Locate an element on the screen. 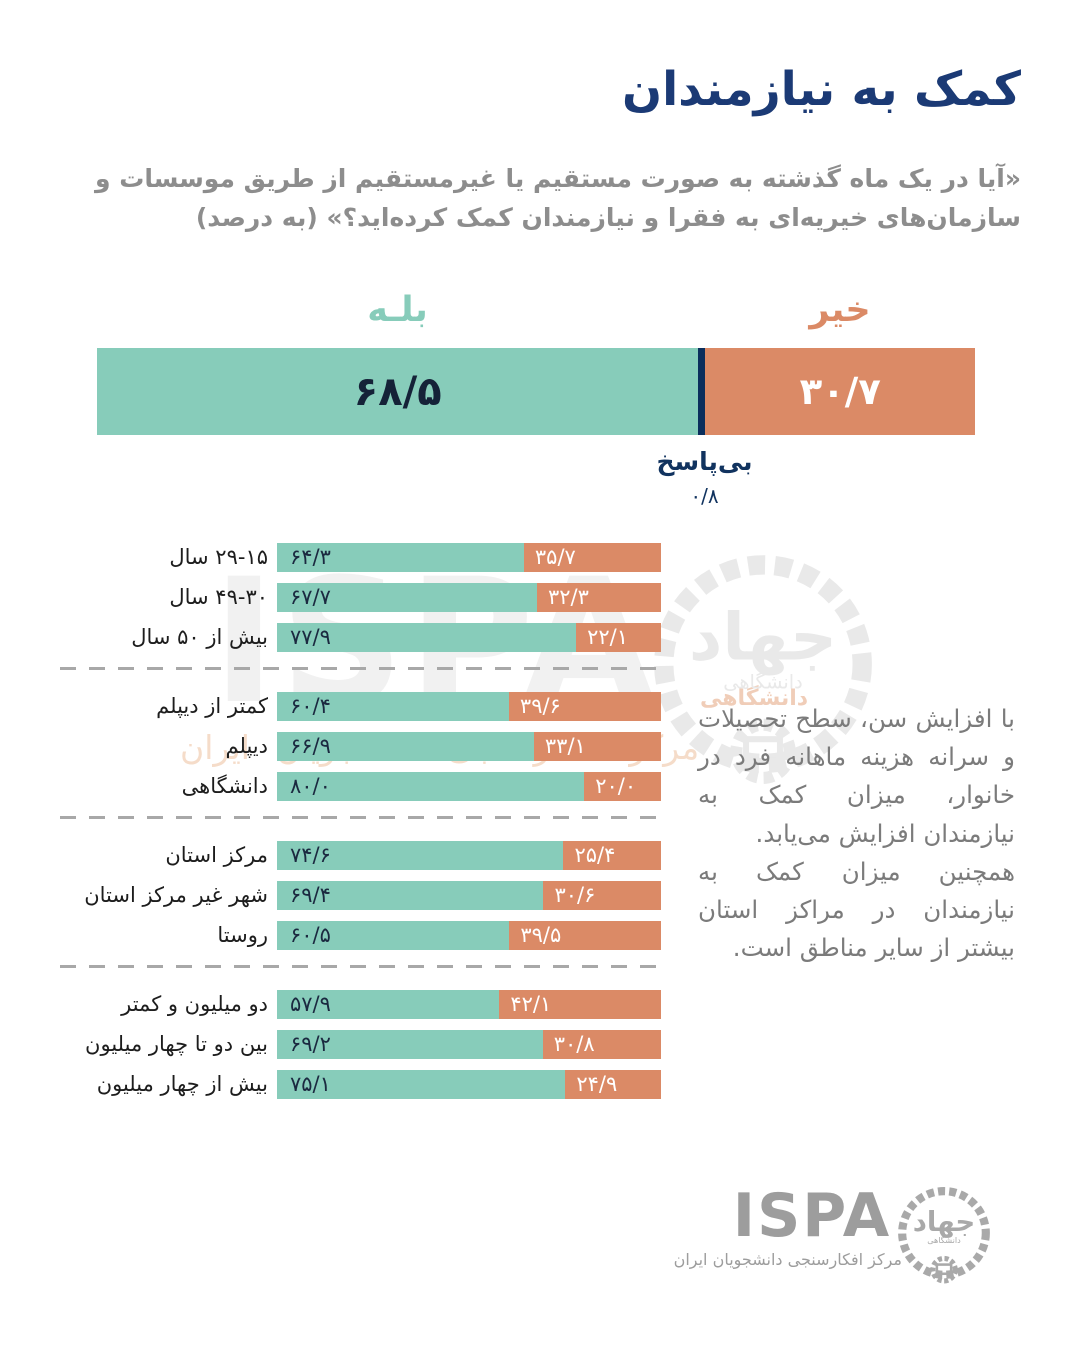 The width and height of the screenshot is (1081, 1350). row-label: کمتر از دیپلم is located at coordinates (212, 706).